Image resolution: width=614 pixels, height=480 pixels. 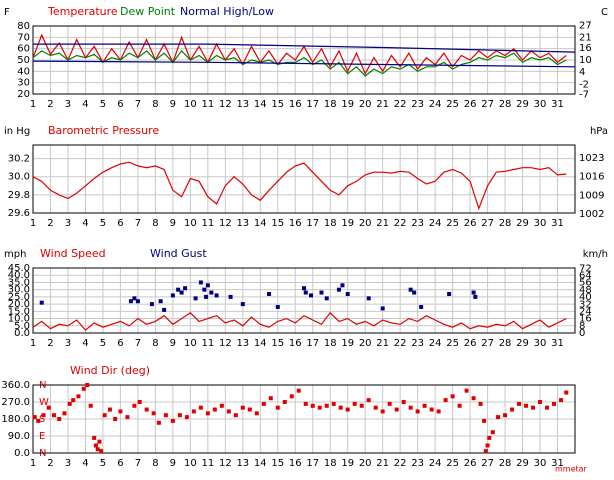 I want to click on x-tick-label: 15, so click(x=277, y=223).